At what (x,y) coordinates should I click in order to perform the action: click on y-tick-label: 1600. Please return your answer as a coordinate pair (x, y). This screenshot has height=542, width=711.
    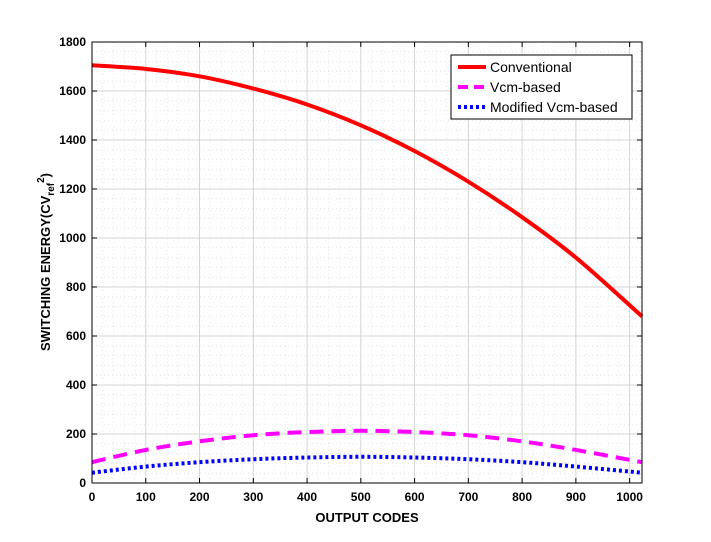
    Looking at the image, I should click on (72, 91).